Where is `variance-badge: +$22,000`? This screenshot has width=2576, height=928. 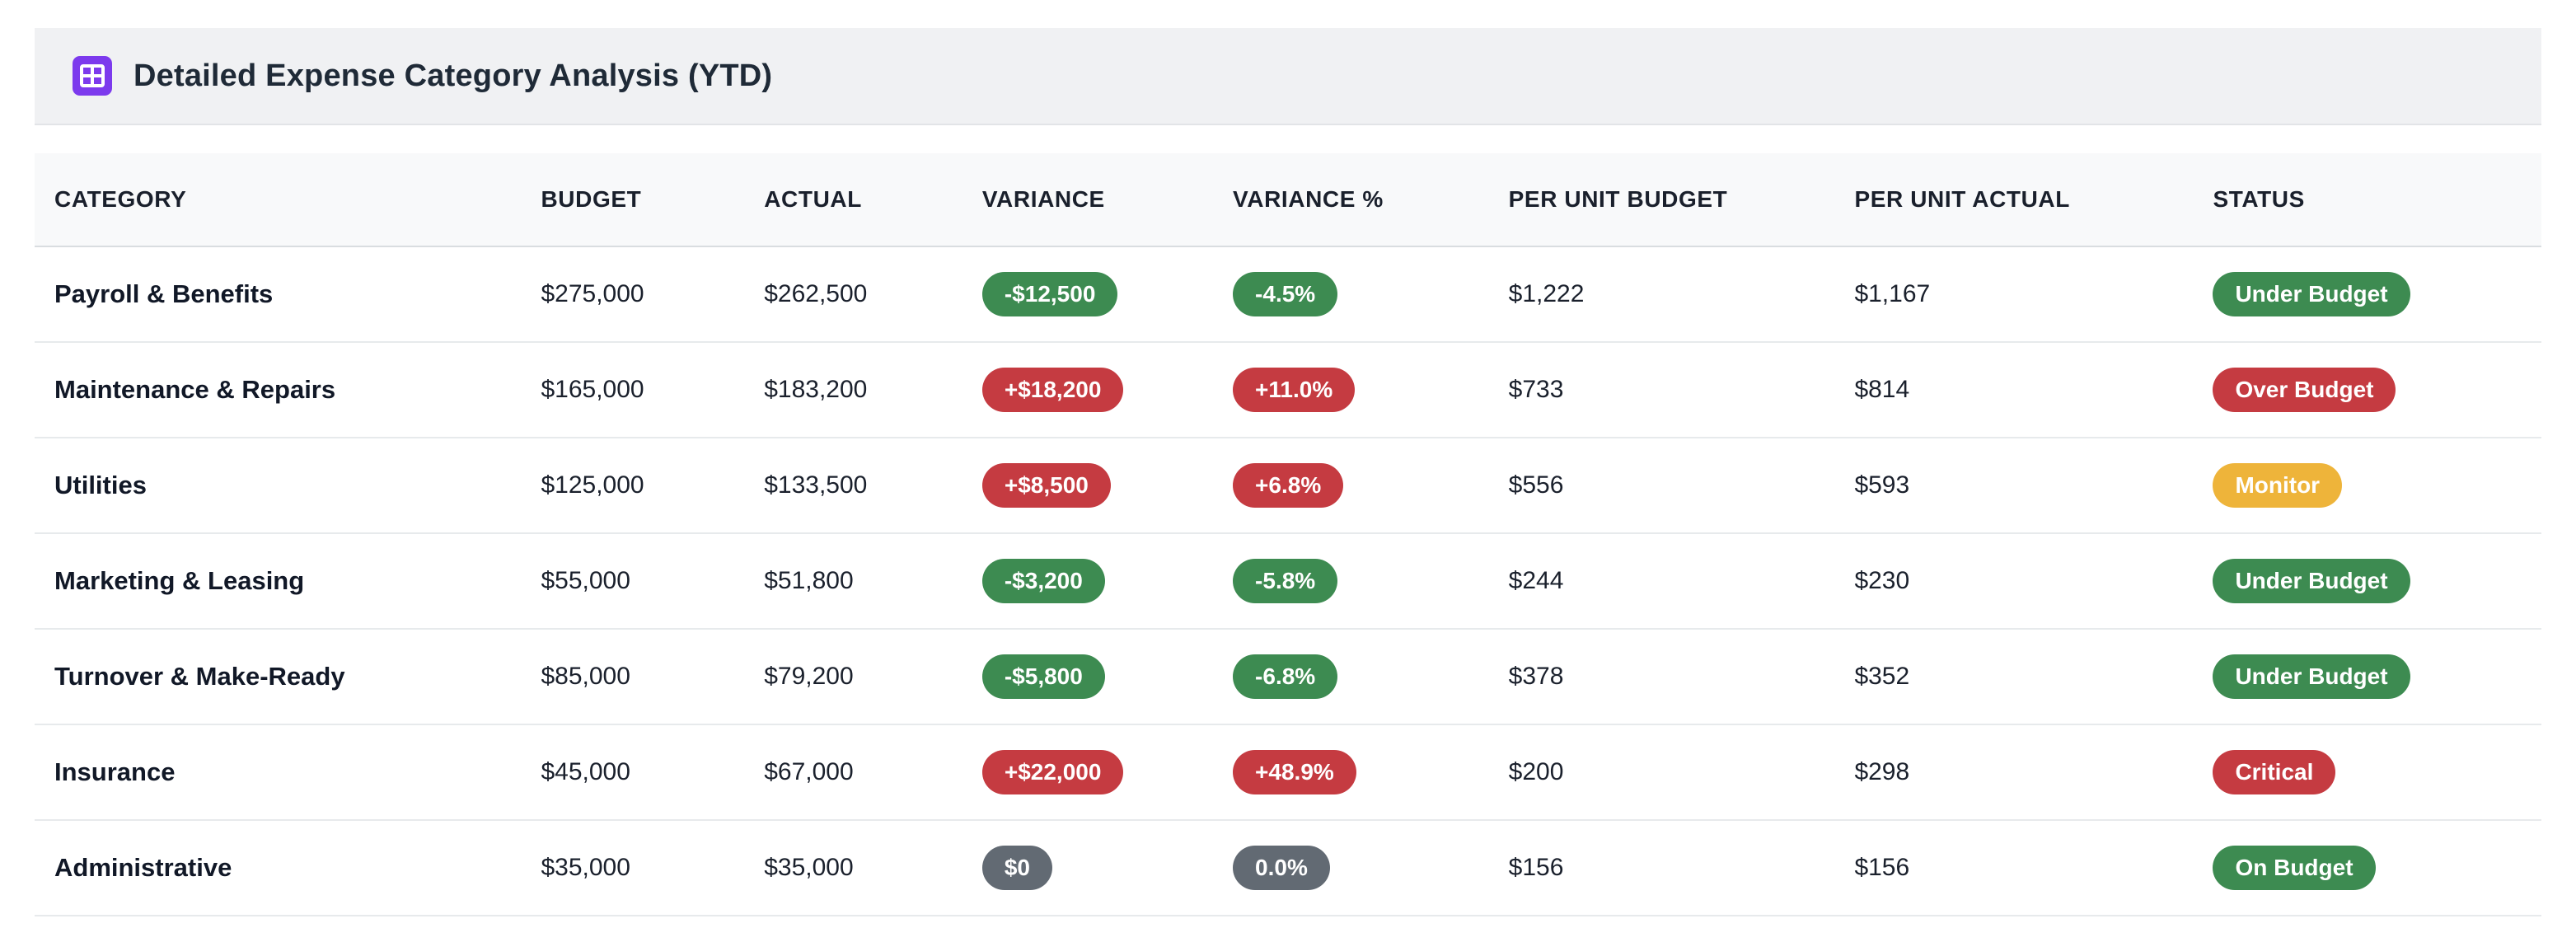
variance-badge: +$22,000 is located at coordinates (1052, 772).